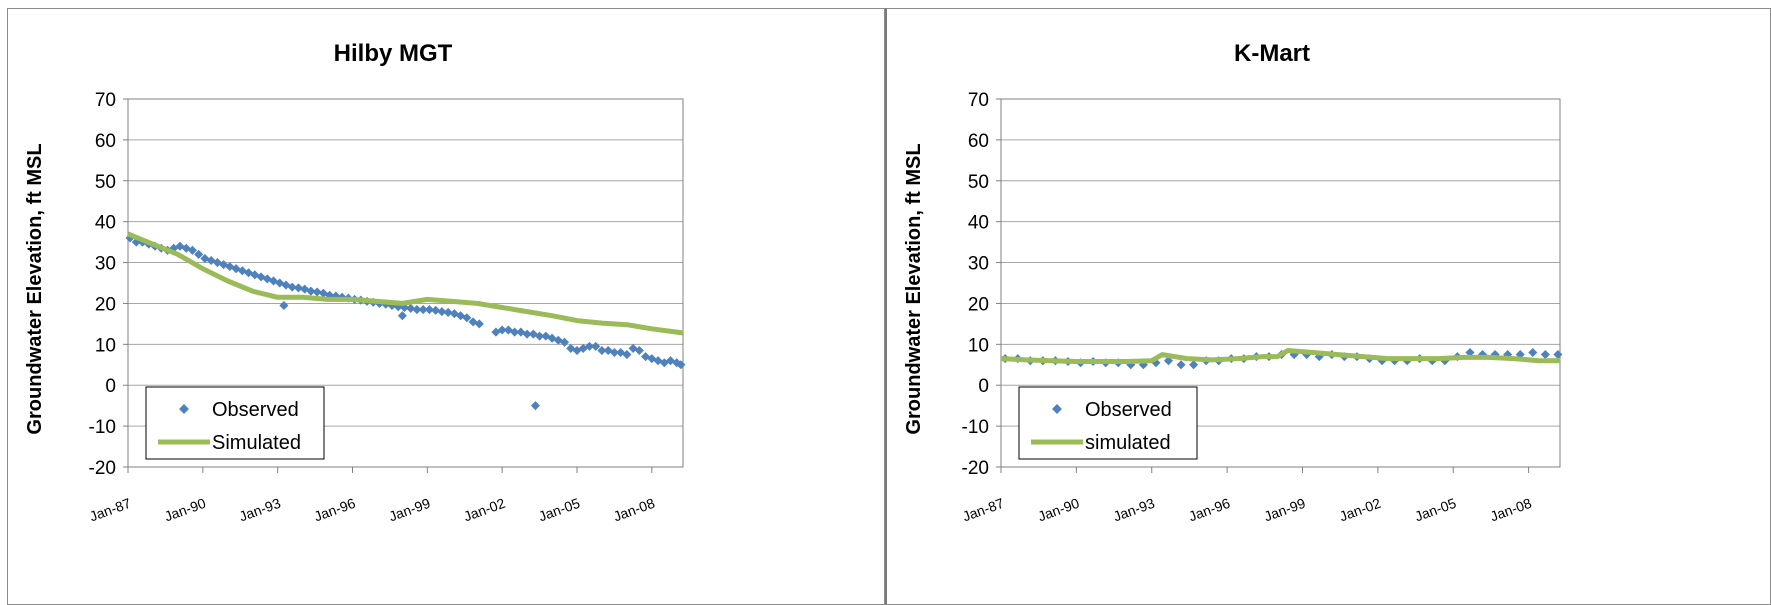  Describe the element at coordinates (256, 443) in the screenshot. I see `legend-label: Simulated` at that location.